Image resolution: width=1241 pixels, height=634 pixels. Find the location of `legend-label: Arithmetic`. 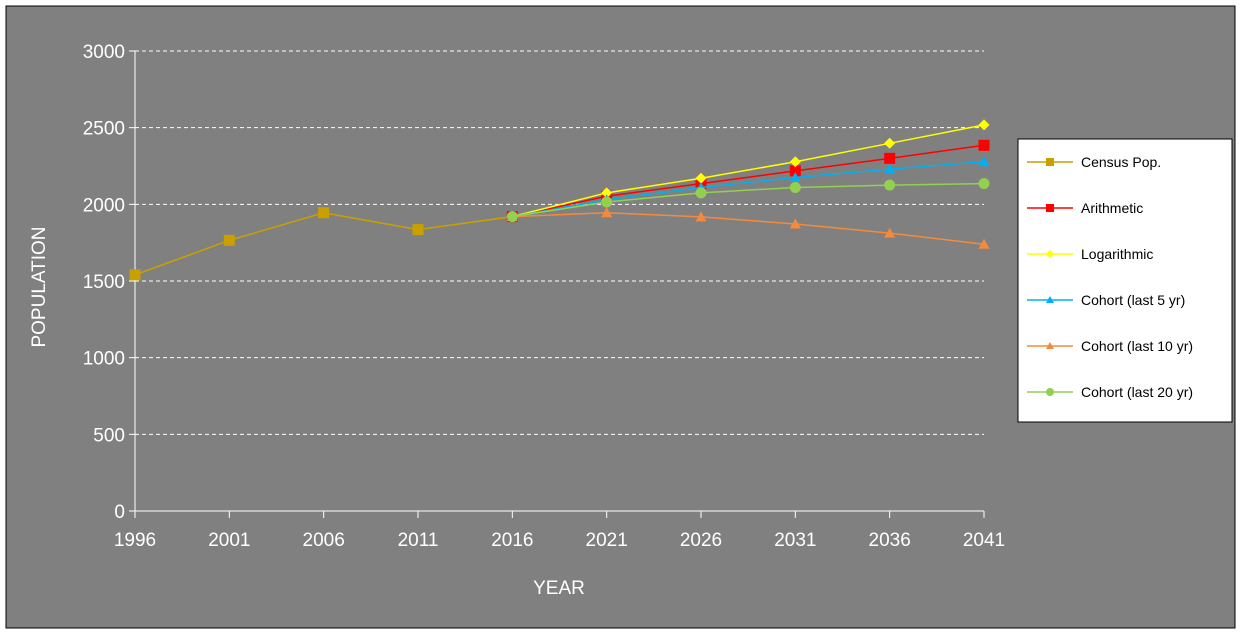

legend-label: Arithmetic is located at coordinates (1112, 208).